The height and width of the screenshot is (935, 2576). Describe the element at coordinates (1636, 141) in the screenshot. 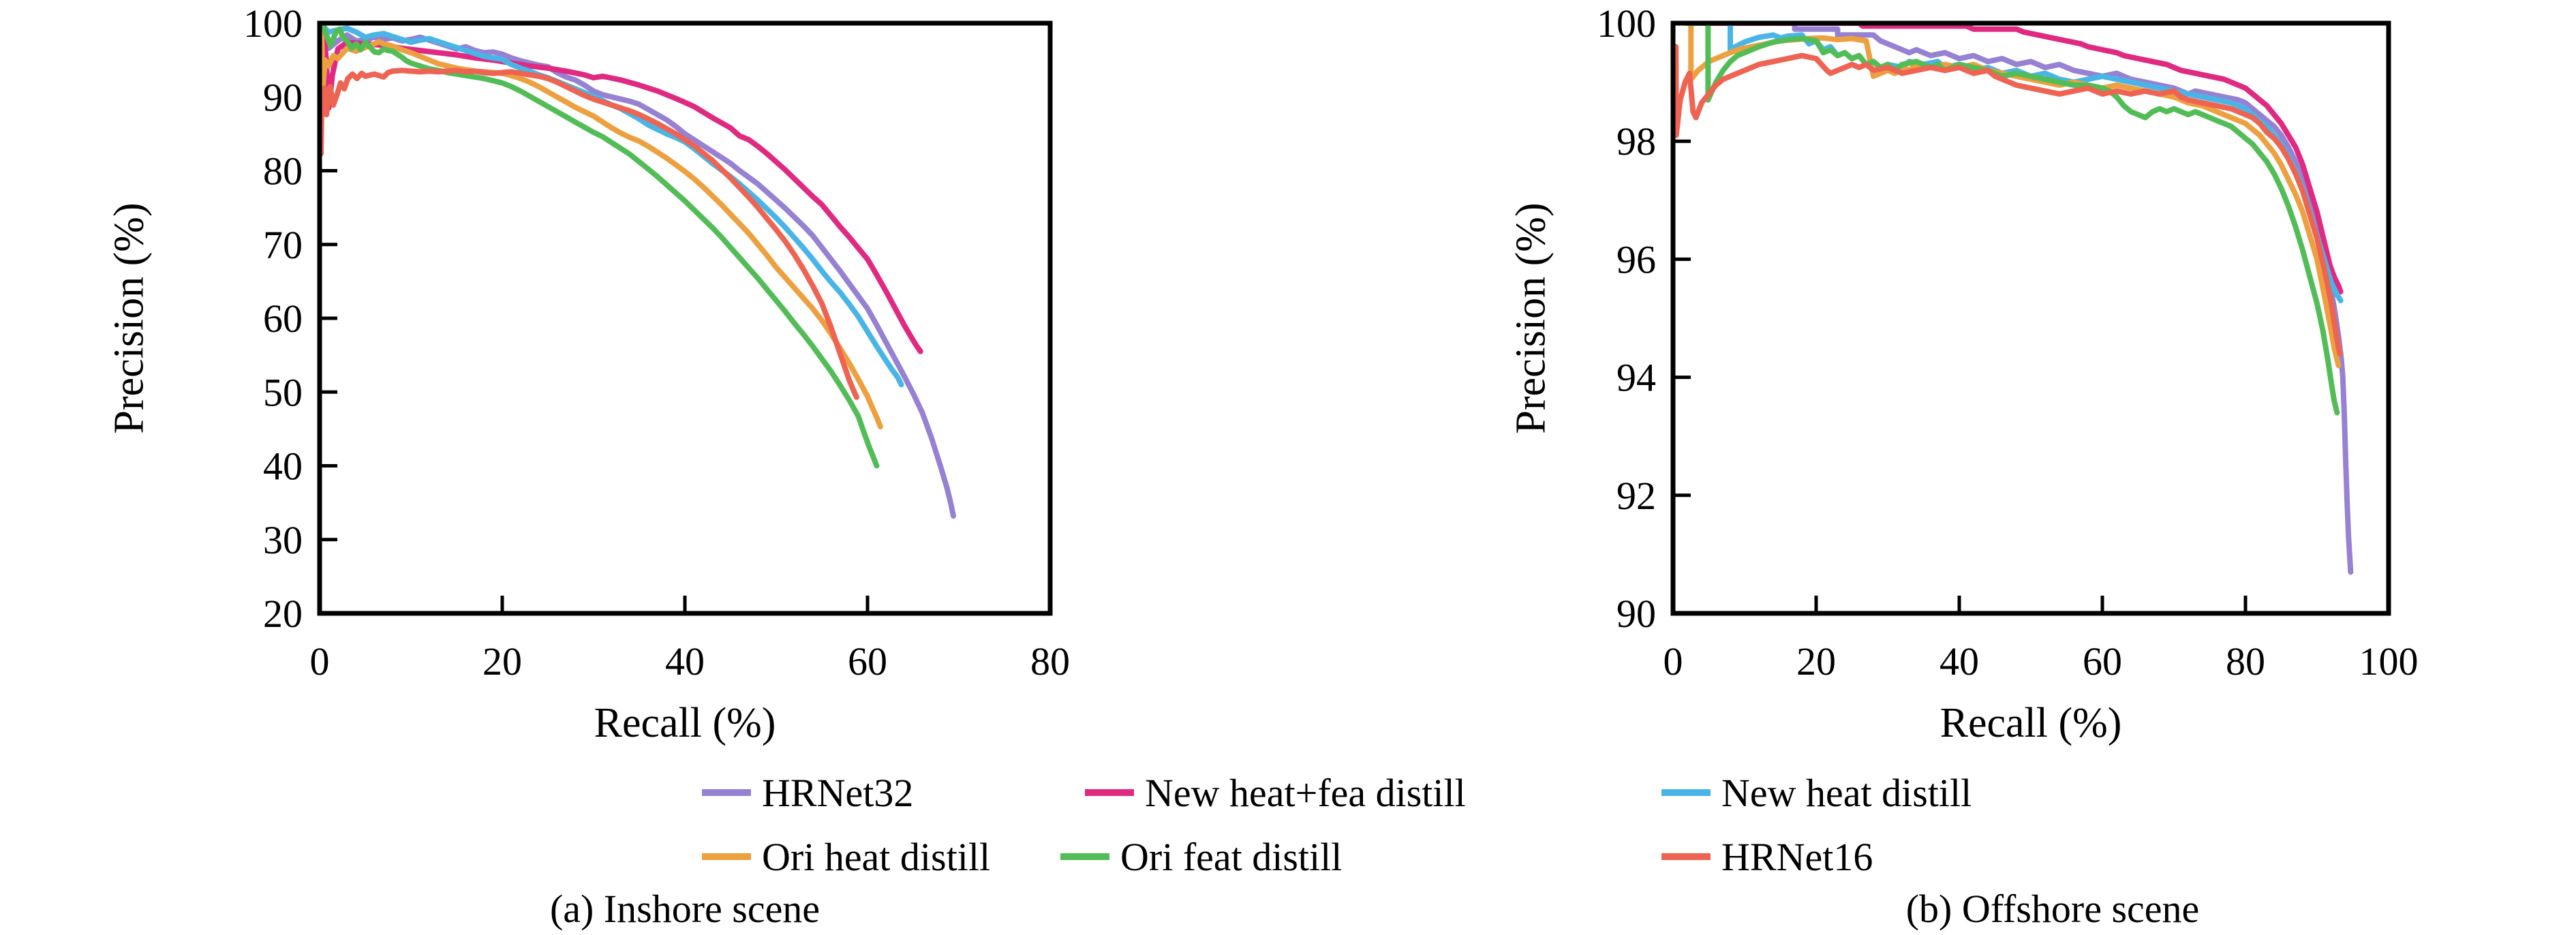

I see `y-tick-label: 98` at that location.